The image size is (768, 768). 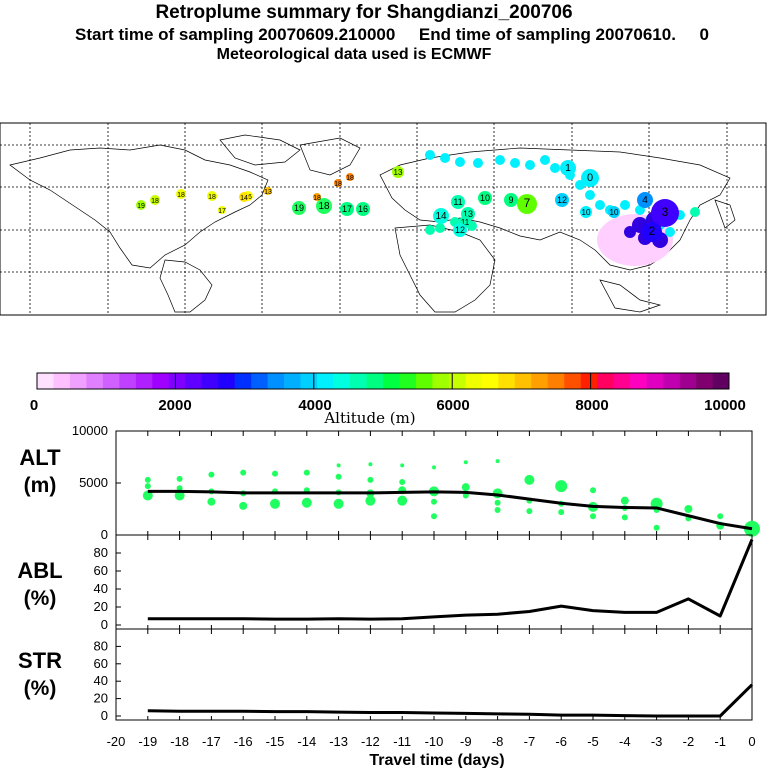 What do you see at coordinates (561, 741) in the screenshot?
I see `x-tick-label: -6` at bounding box center [561, 741].